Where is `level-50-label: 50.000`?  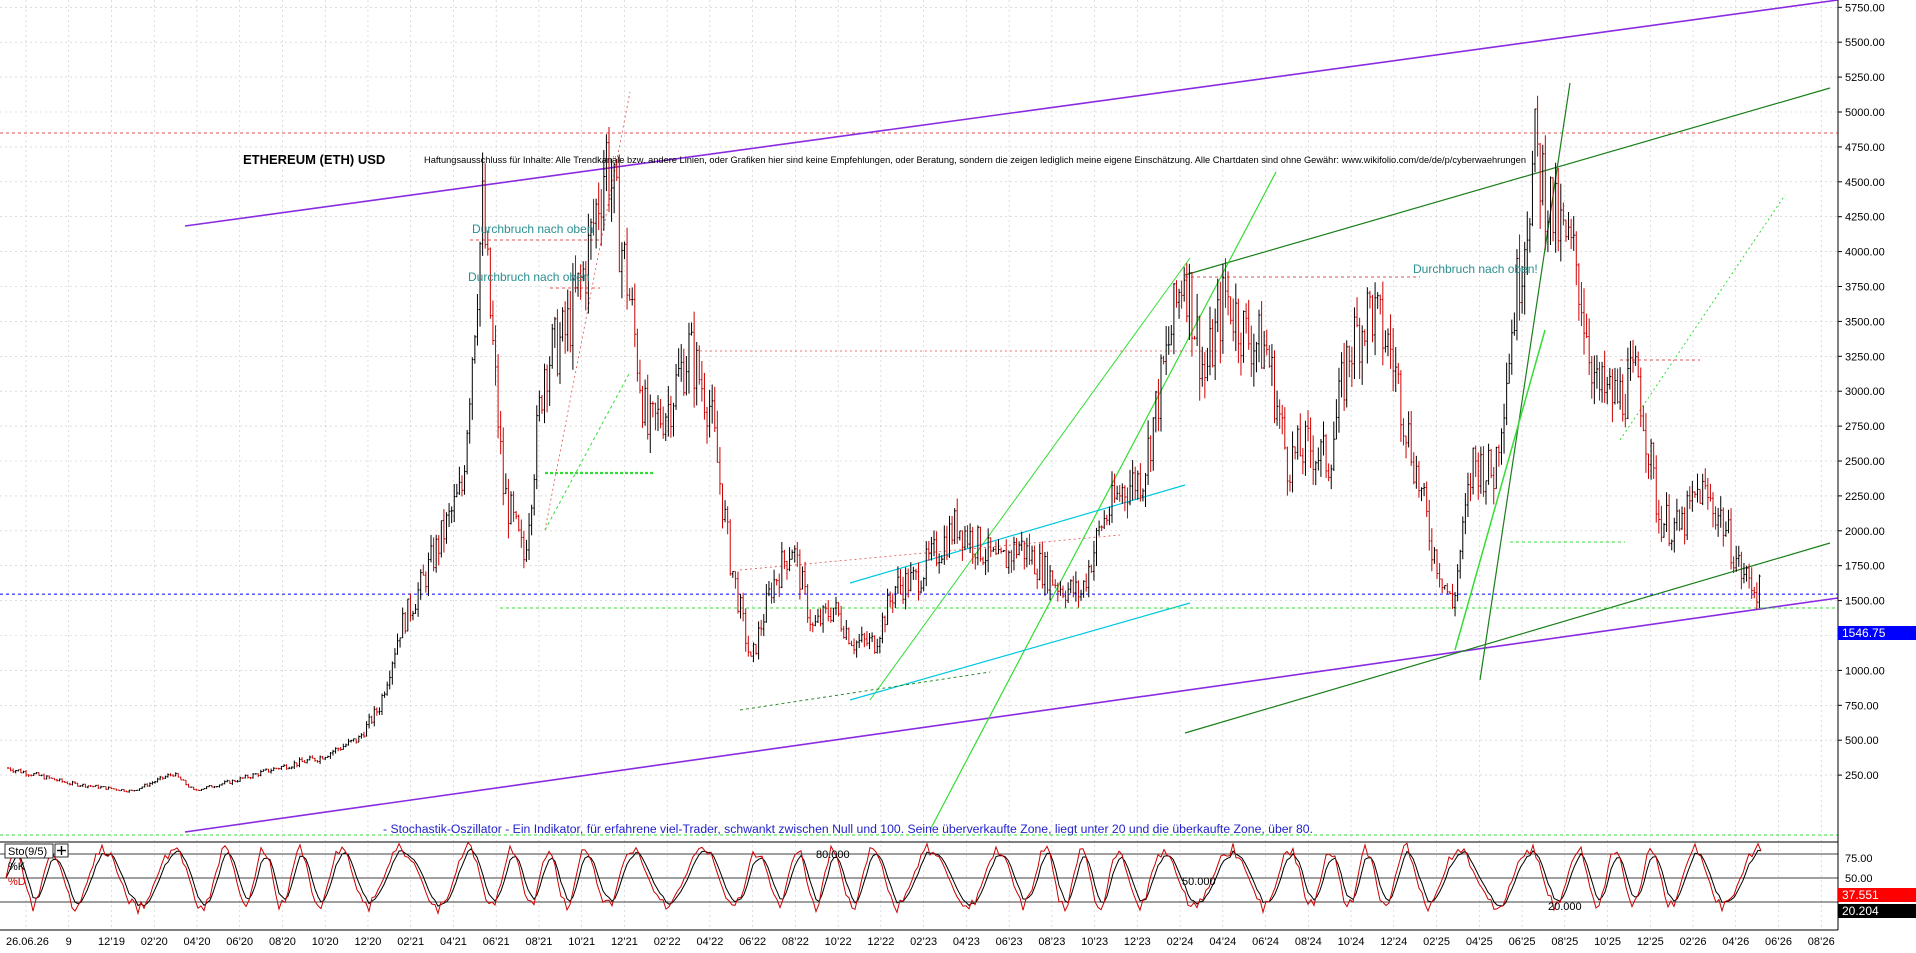
level-50-label: 50.000 is located at coordinates (1199, 882).